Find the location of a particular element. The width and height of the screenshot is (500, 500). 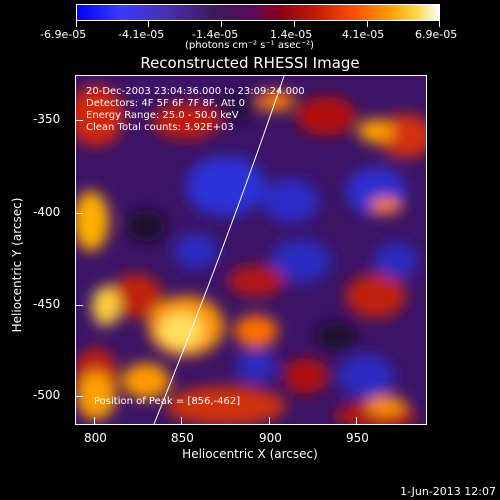

x-tick-label: 950 is located at coordinates (357, 438).